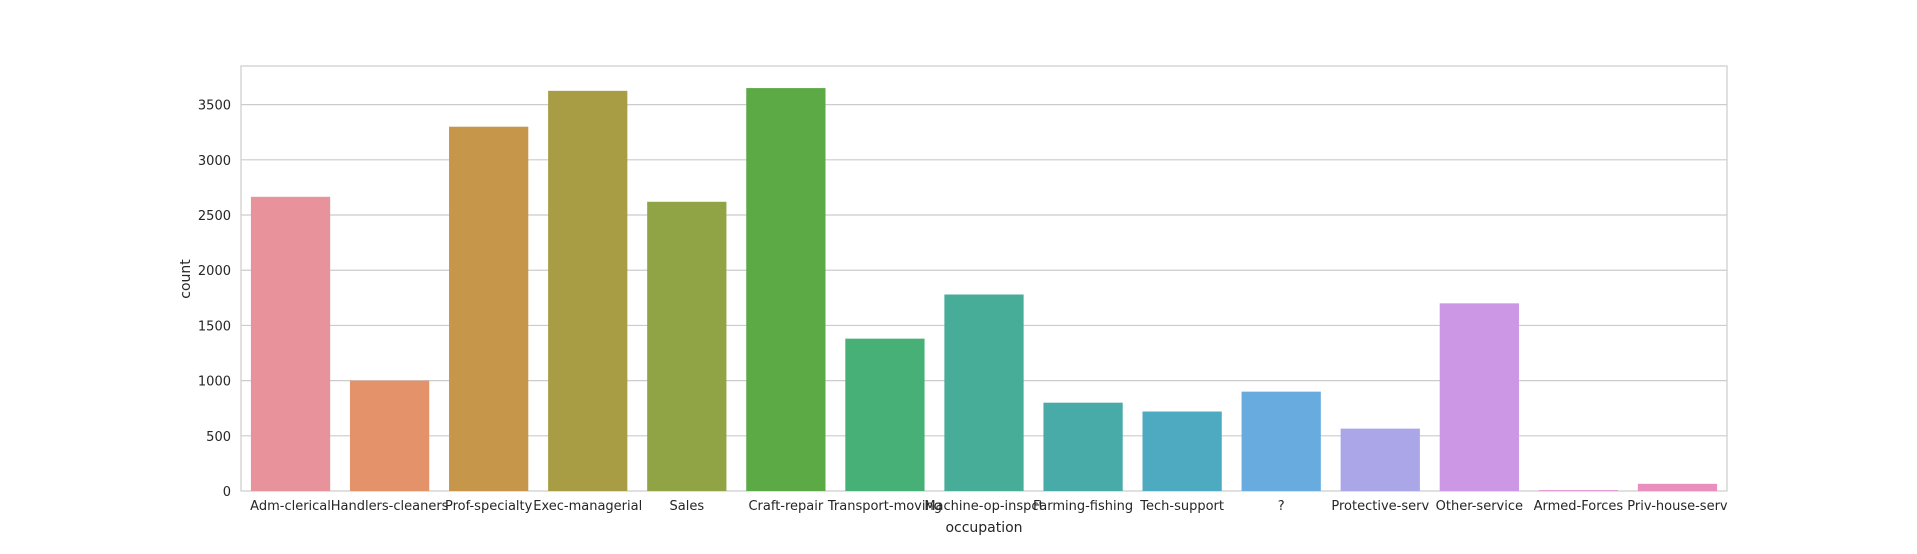  I want to click on bar-priv-house-serv, so click(1677, 487).